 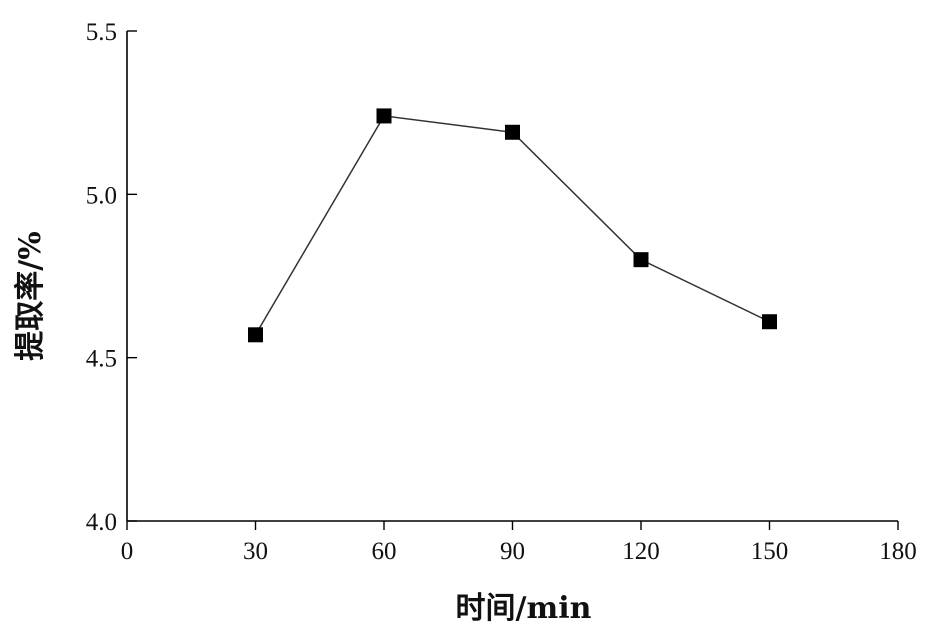 I want to click on y-axis-ticks: 4.0 4.5 5.0 5.5, so click(x=111, y=277).